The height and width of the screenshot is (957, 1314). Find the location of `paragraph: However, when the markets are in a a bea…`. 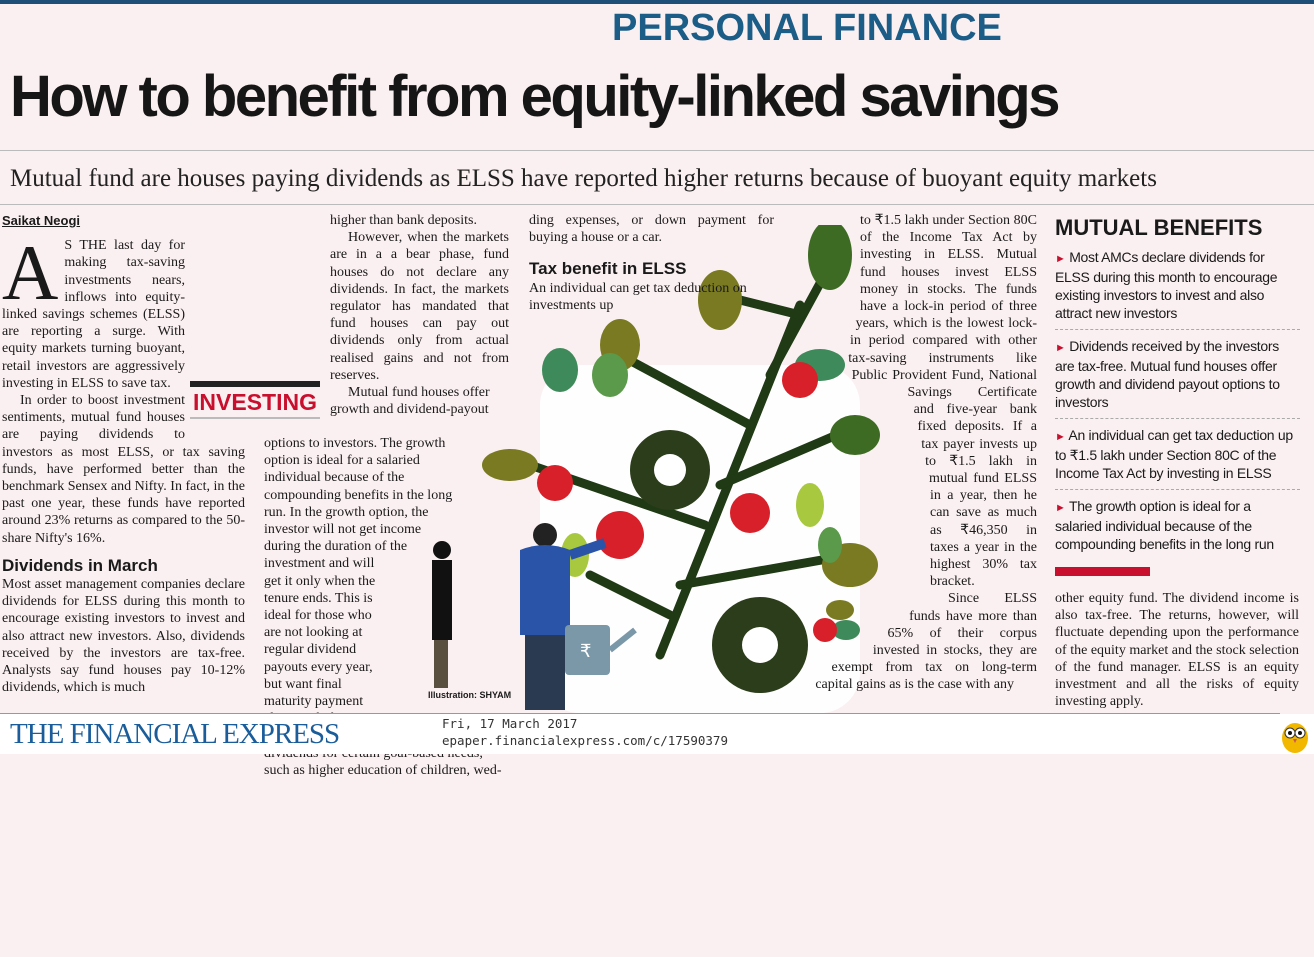

paragraph: However, when the markets are in a a bea… is located at coordinates (419, 306).